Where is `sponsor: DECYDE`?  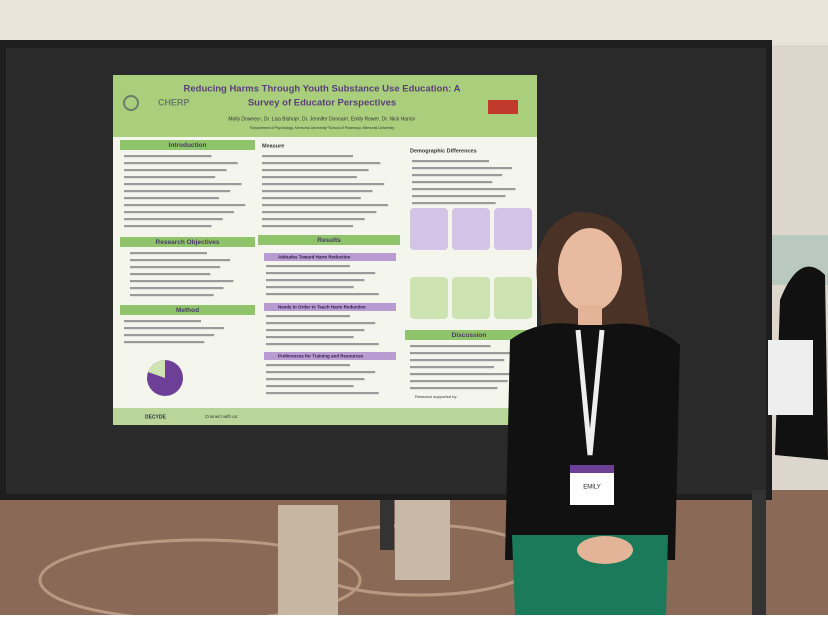 sponsor: DECYDE is located at coordinates (156, 417).